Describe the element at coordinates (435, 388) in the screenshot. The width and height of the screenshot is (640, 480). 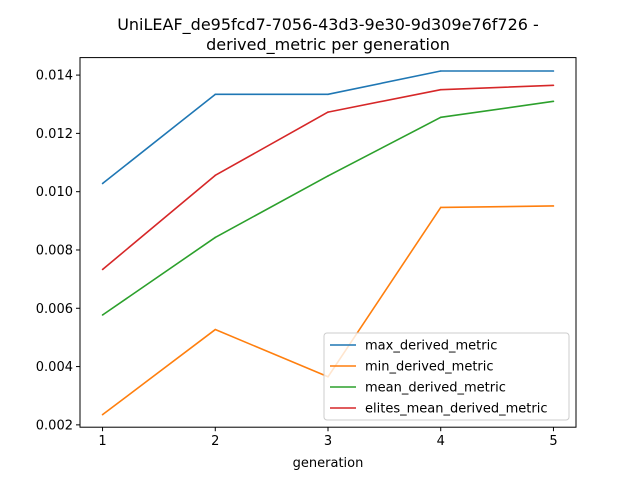
I see `legend-label: mean_derived_metric` at that location.